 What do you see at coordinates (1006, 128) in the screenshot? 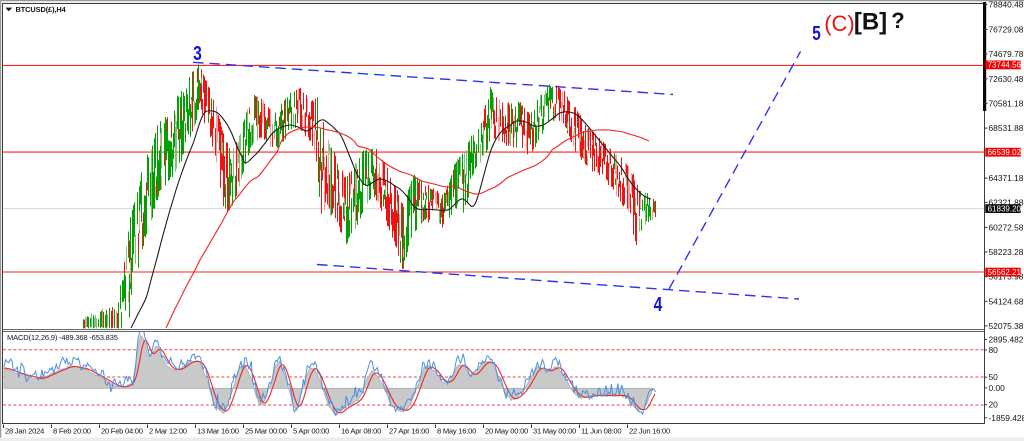
I see `svg-text: 68531.88` at bounding box center [1006, 128].